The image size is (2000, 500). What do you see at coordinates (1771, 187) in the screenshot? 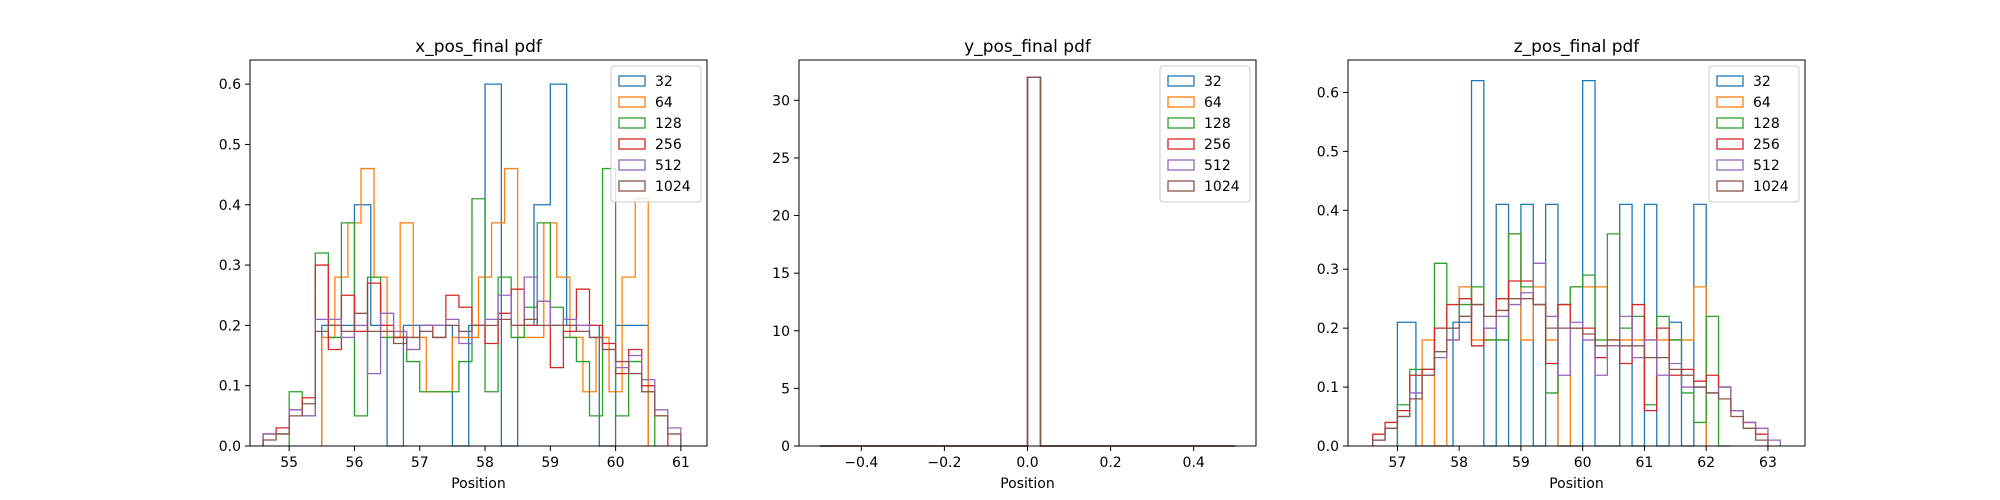
I see `z-pos-final-legend-label-1024: 1024` at bounding box center [1771, 187].